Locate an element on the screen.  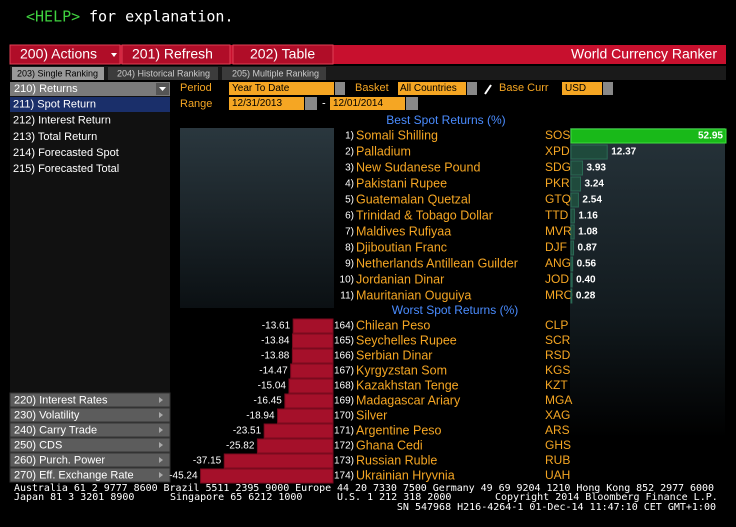
currency-name: Djiboutian Franc is located at coordinates (401, 247).